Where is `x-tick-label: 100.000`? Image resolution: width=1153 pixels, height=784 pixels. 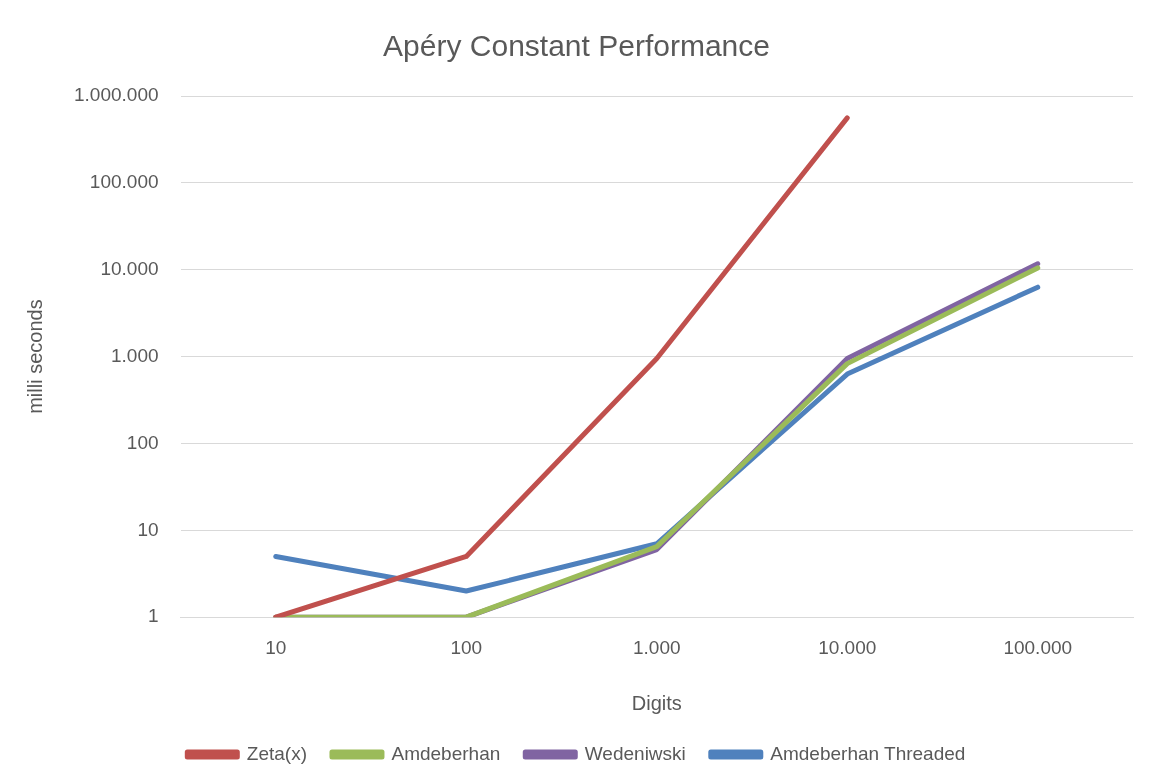
x-tick-label: 100.000 is located at coordinates (1038, 647).